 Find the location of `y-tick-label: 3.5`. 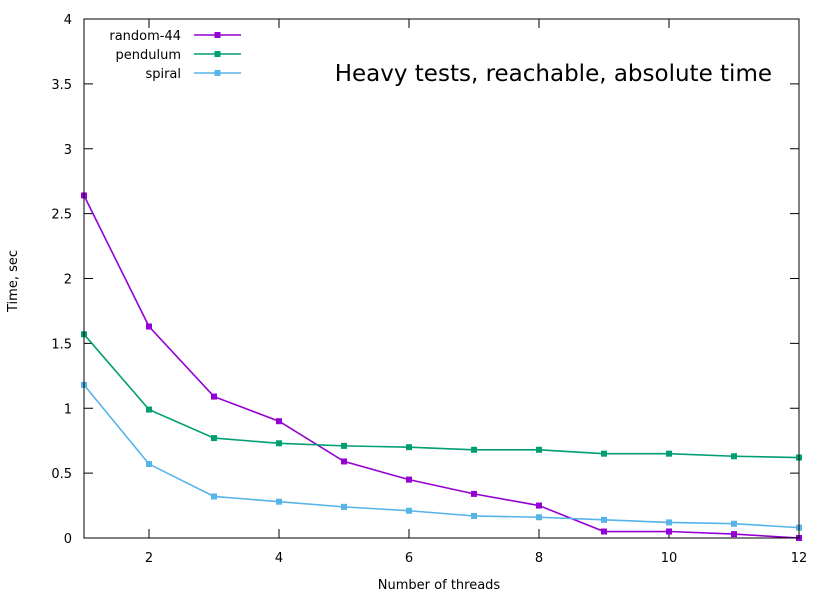

y-tick-label: 3.5 is located at coordinates (61, 85).